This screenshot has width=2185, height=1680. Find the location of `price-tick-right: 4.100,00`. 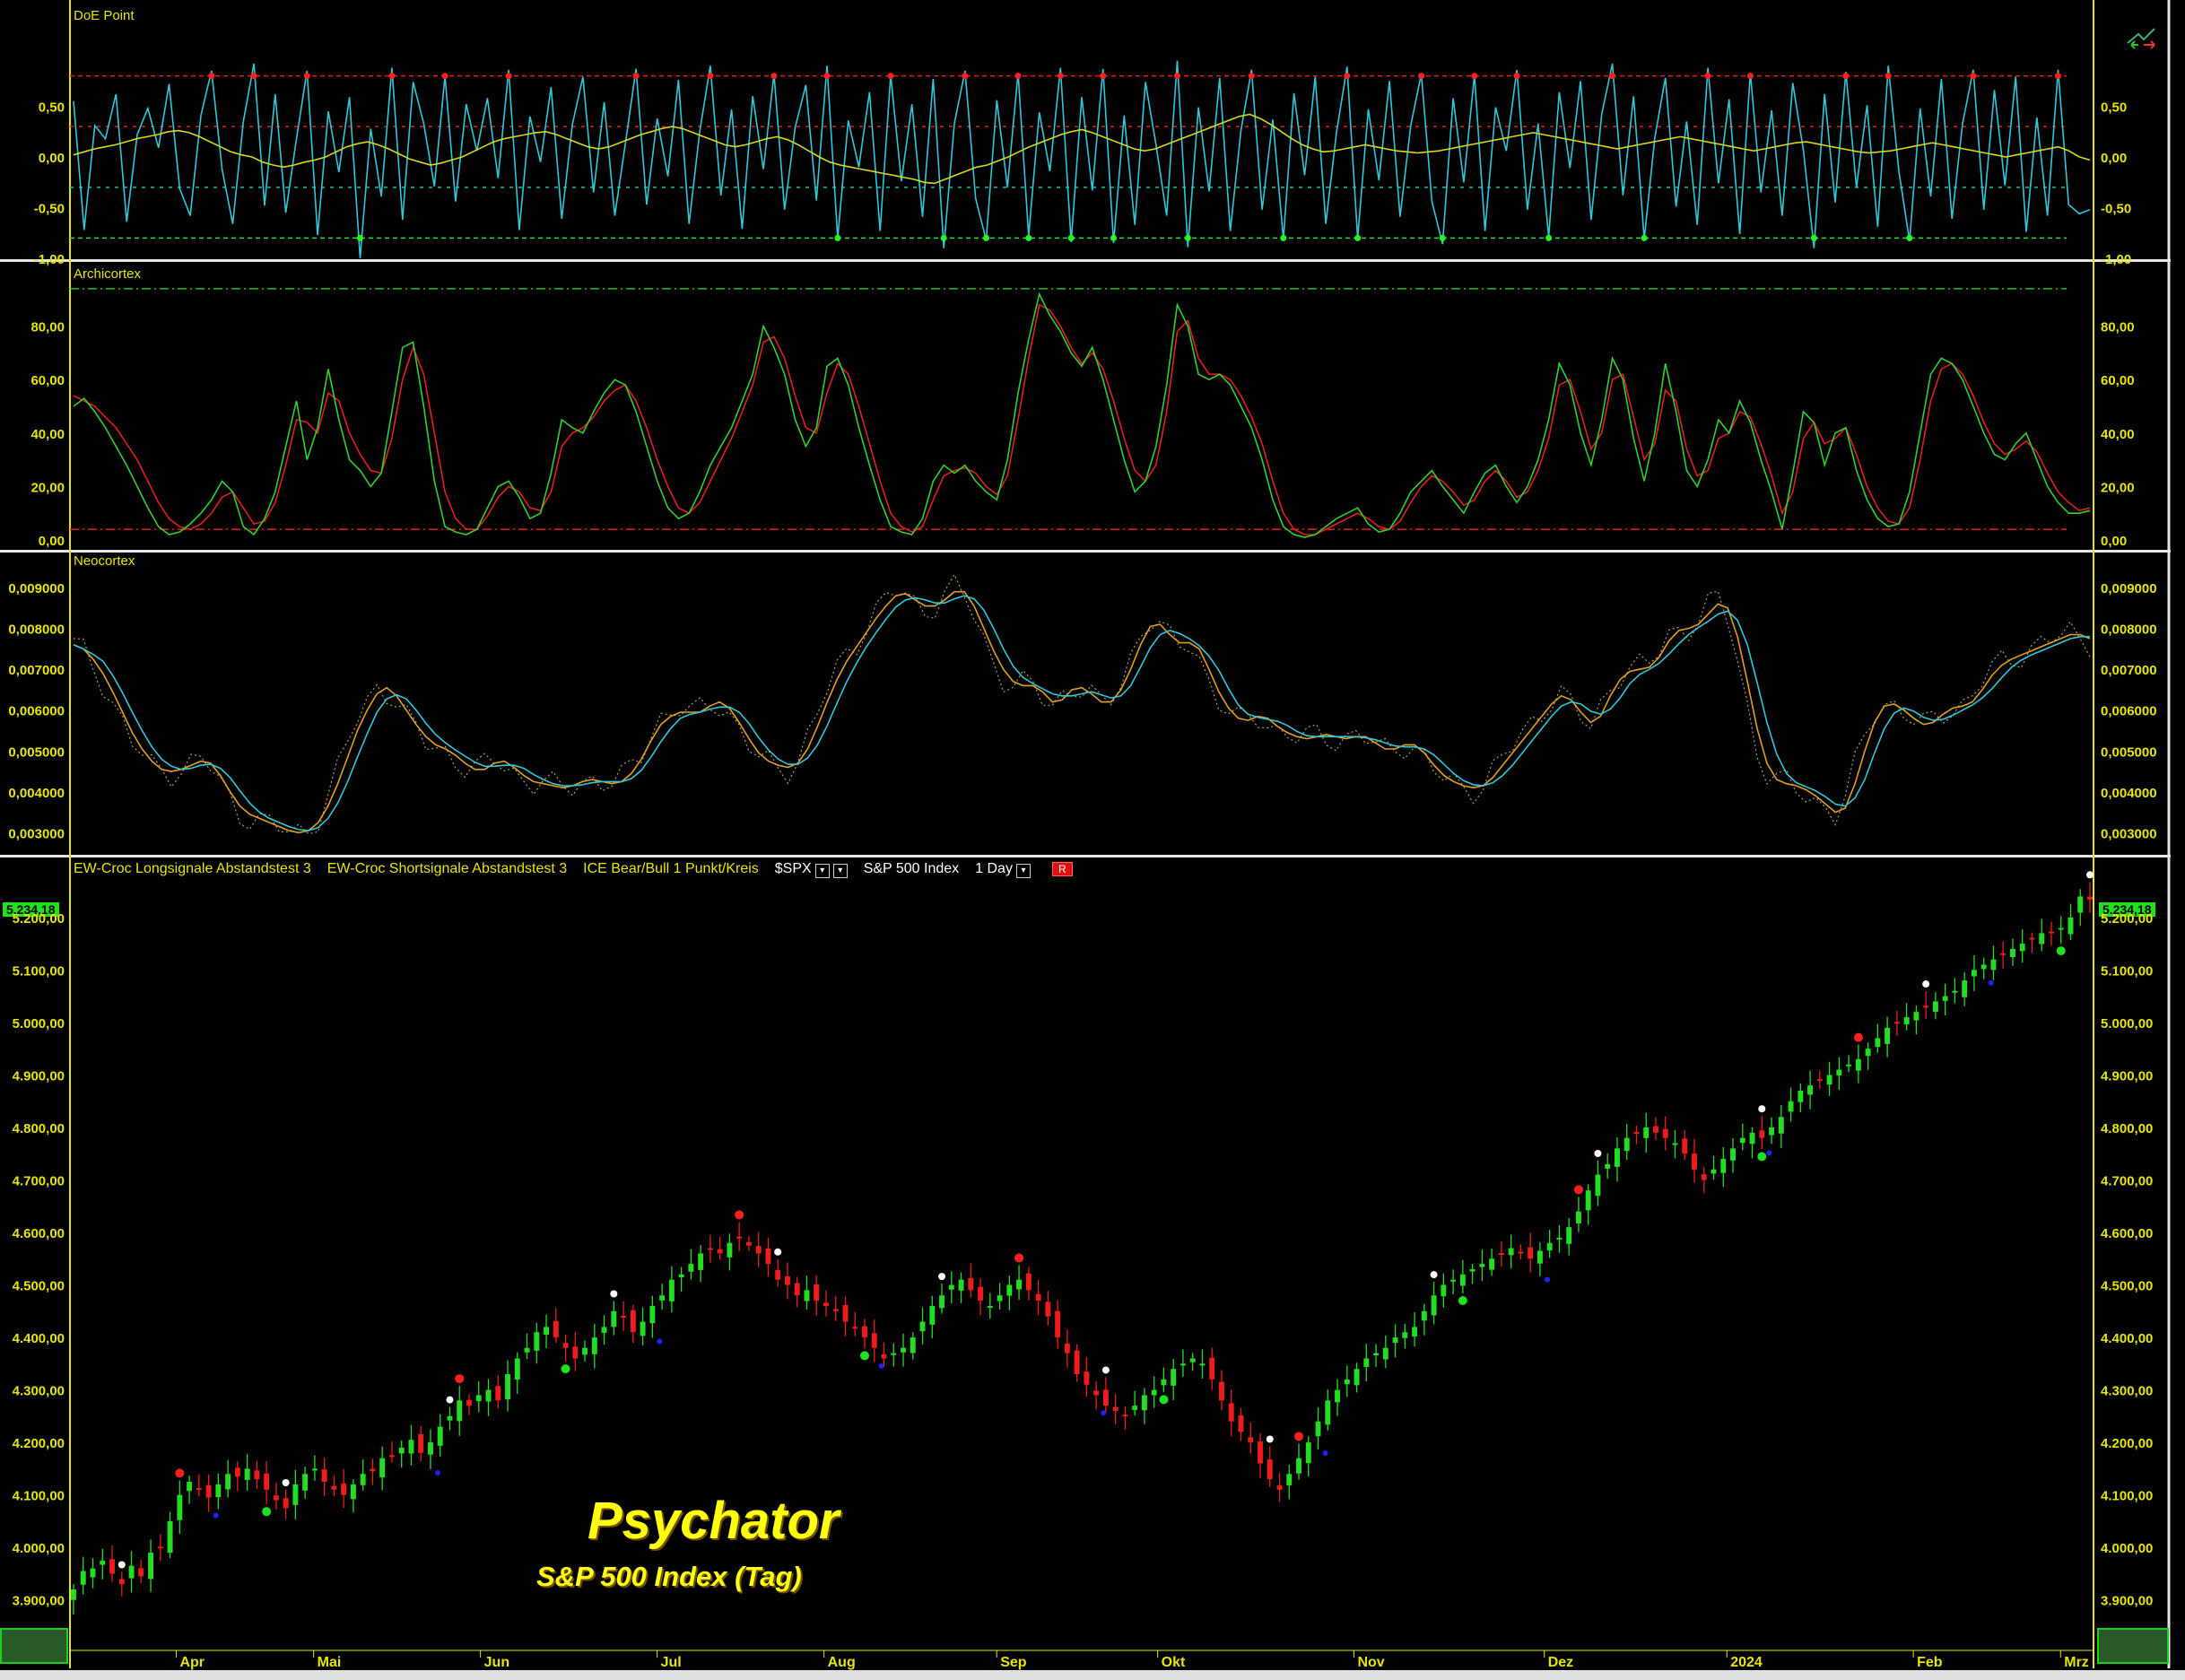

price-tick-right: 4.100,00 is located at coordinates (2127, 1496).